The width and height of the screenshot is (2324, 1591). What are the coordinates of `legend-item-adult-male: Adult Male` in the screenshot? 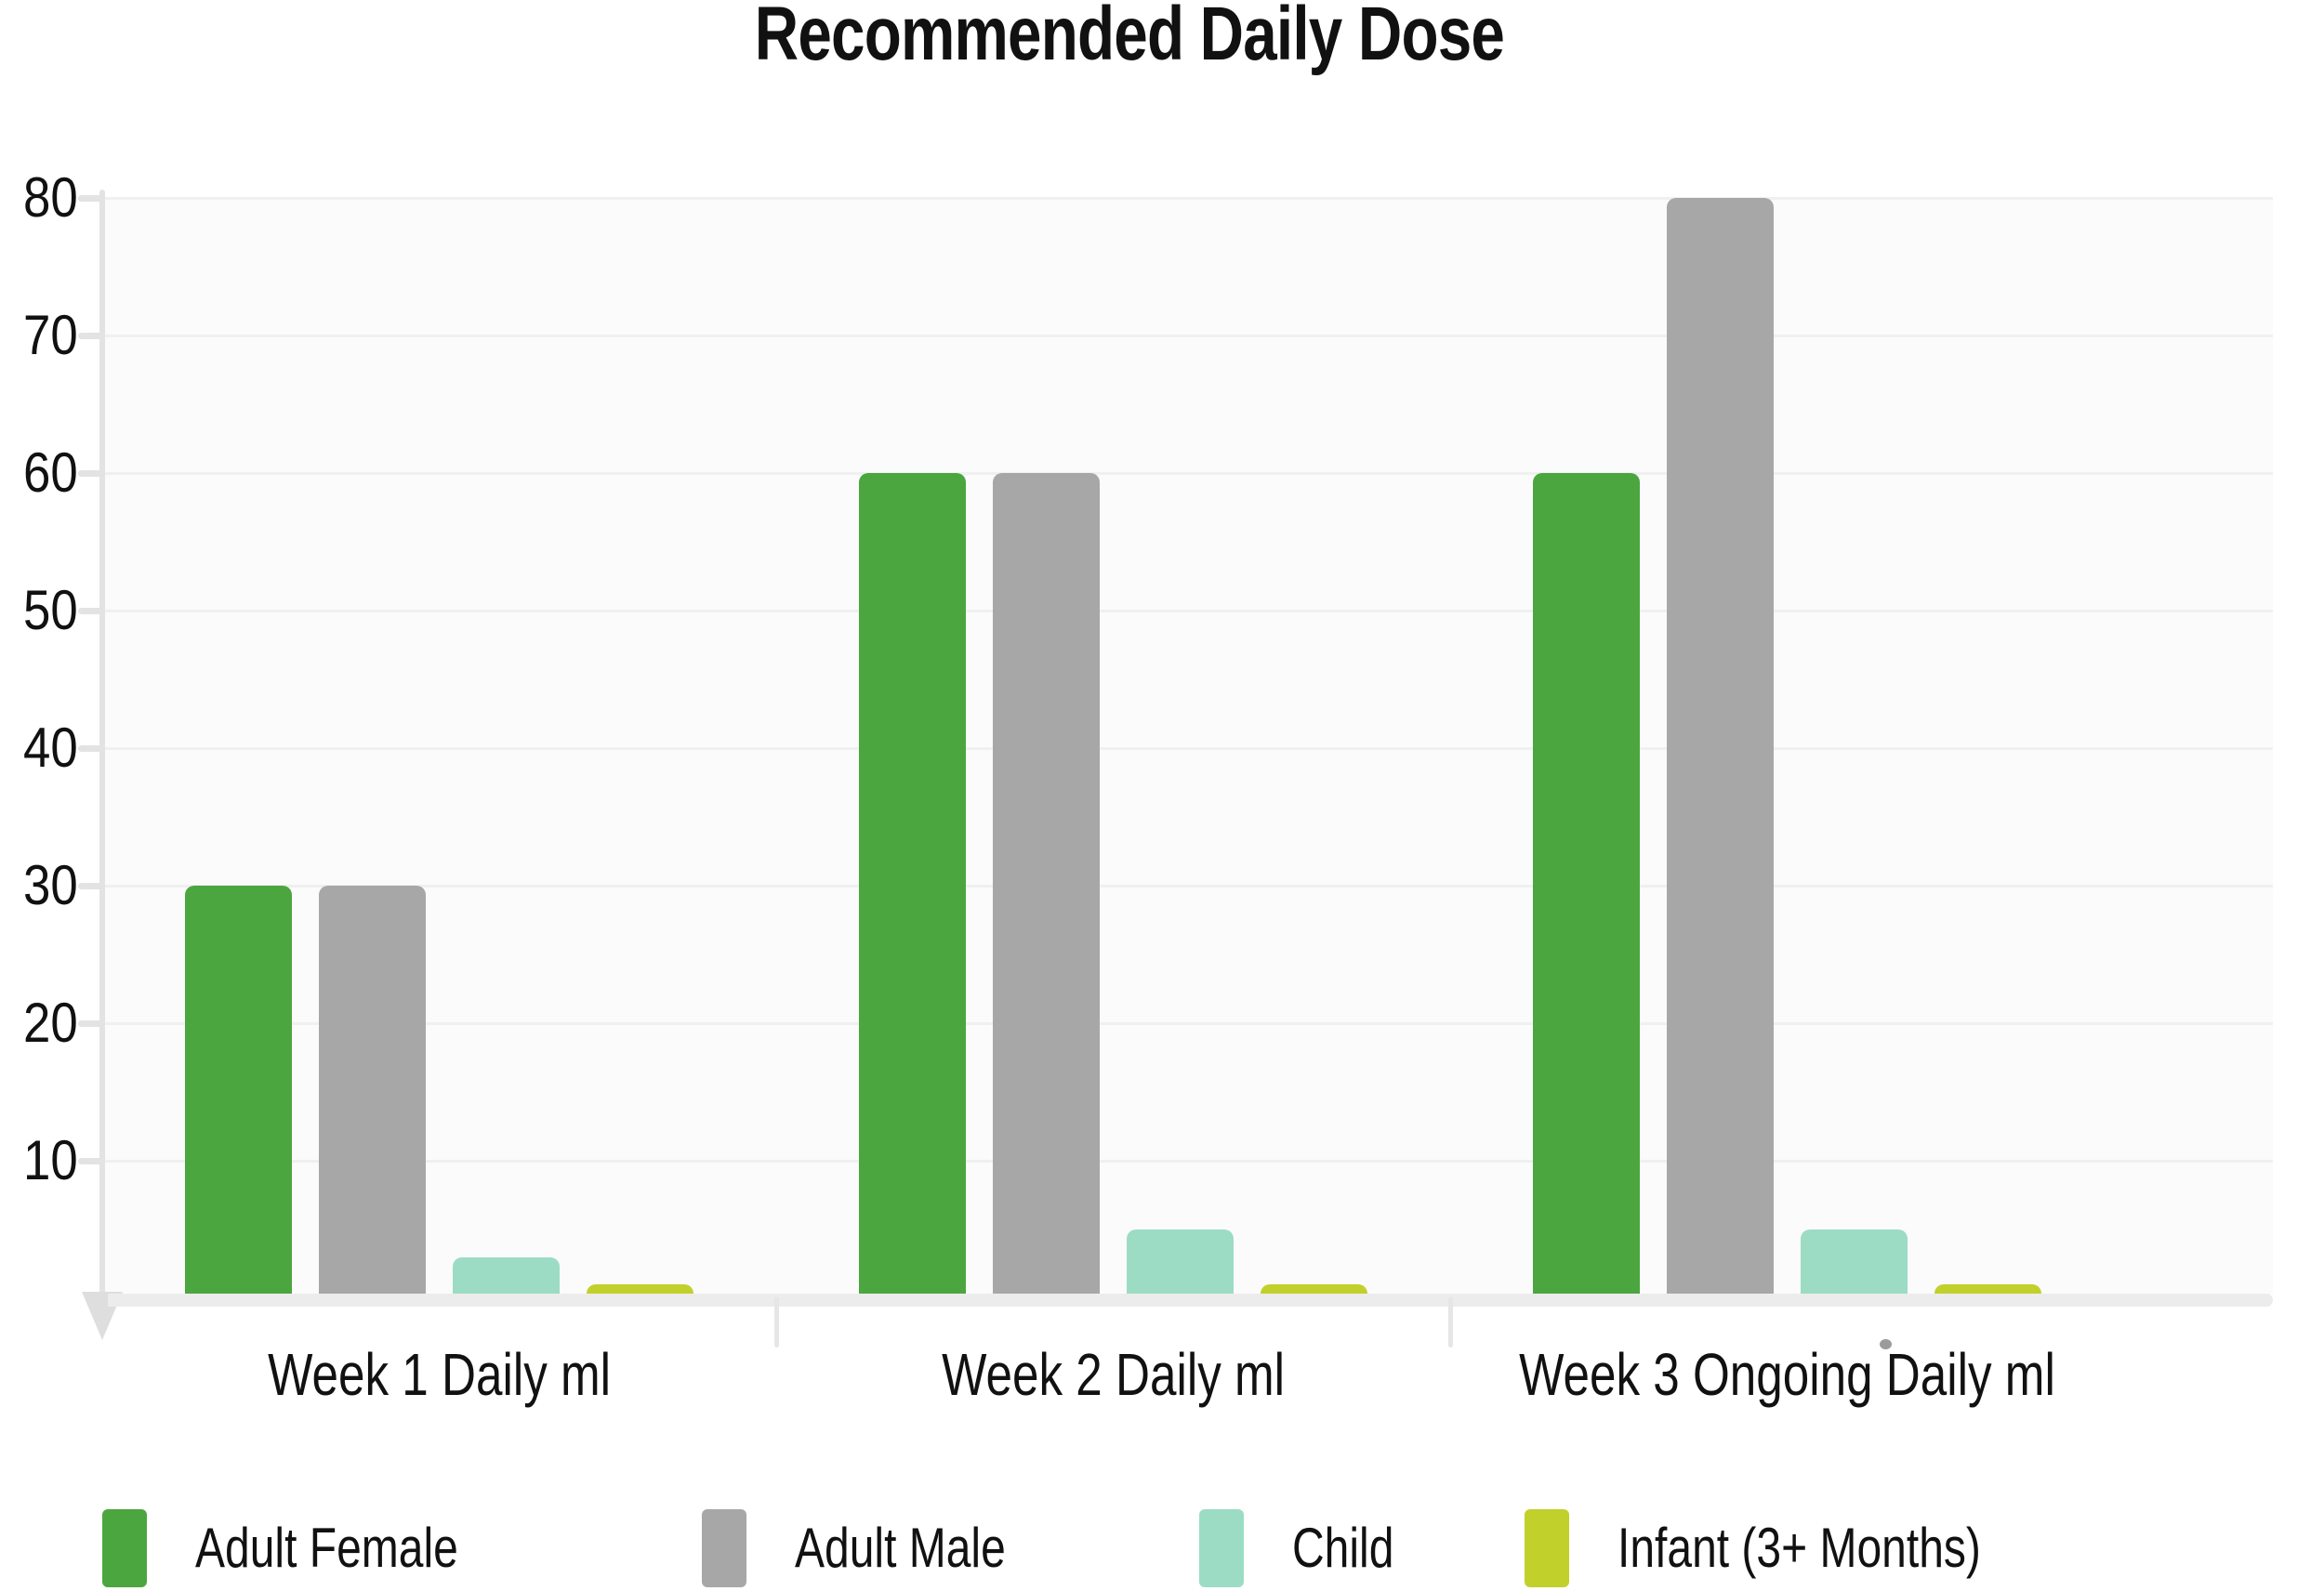 It's located at (880, 1548).